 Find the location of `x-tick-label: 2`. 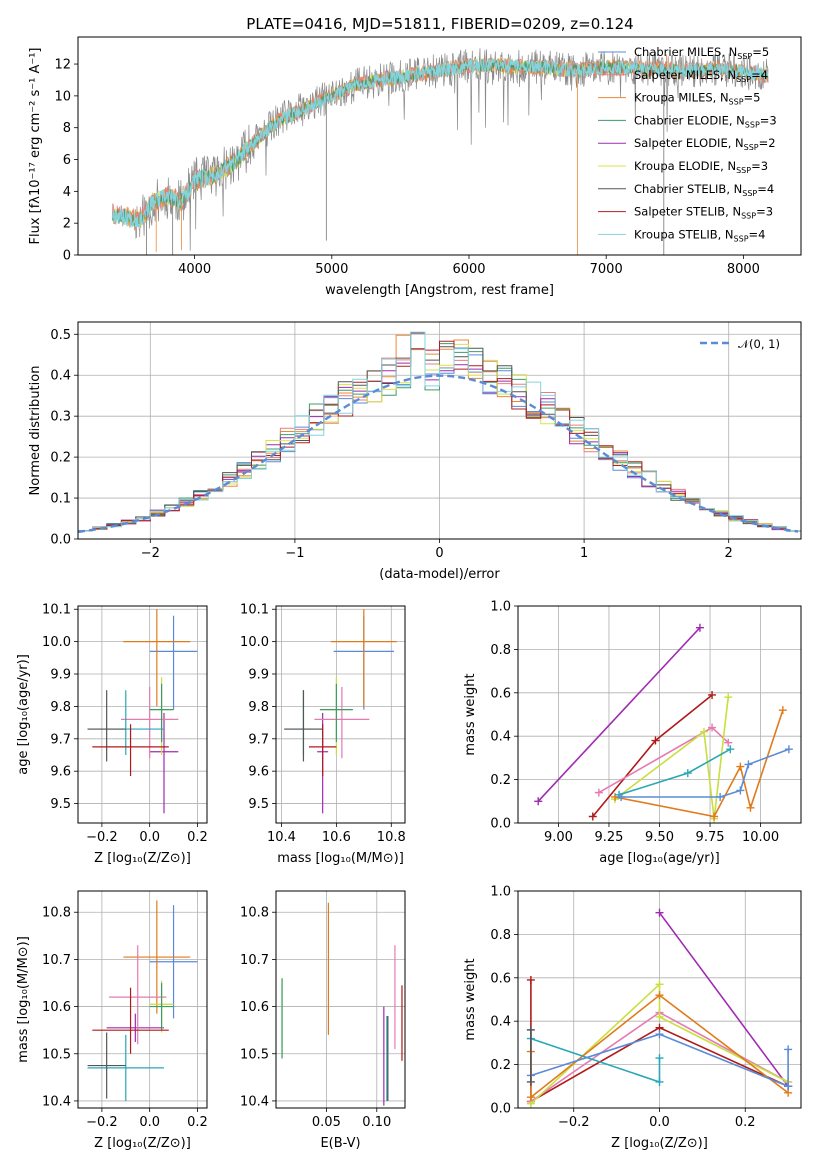

x-tick-label: 2 is located at coordinates (729, 553).